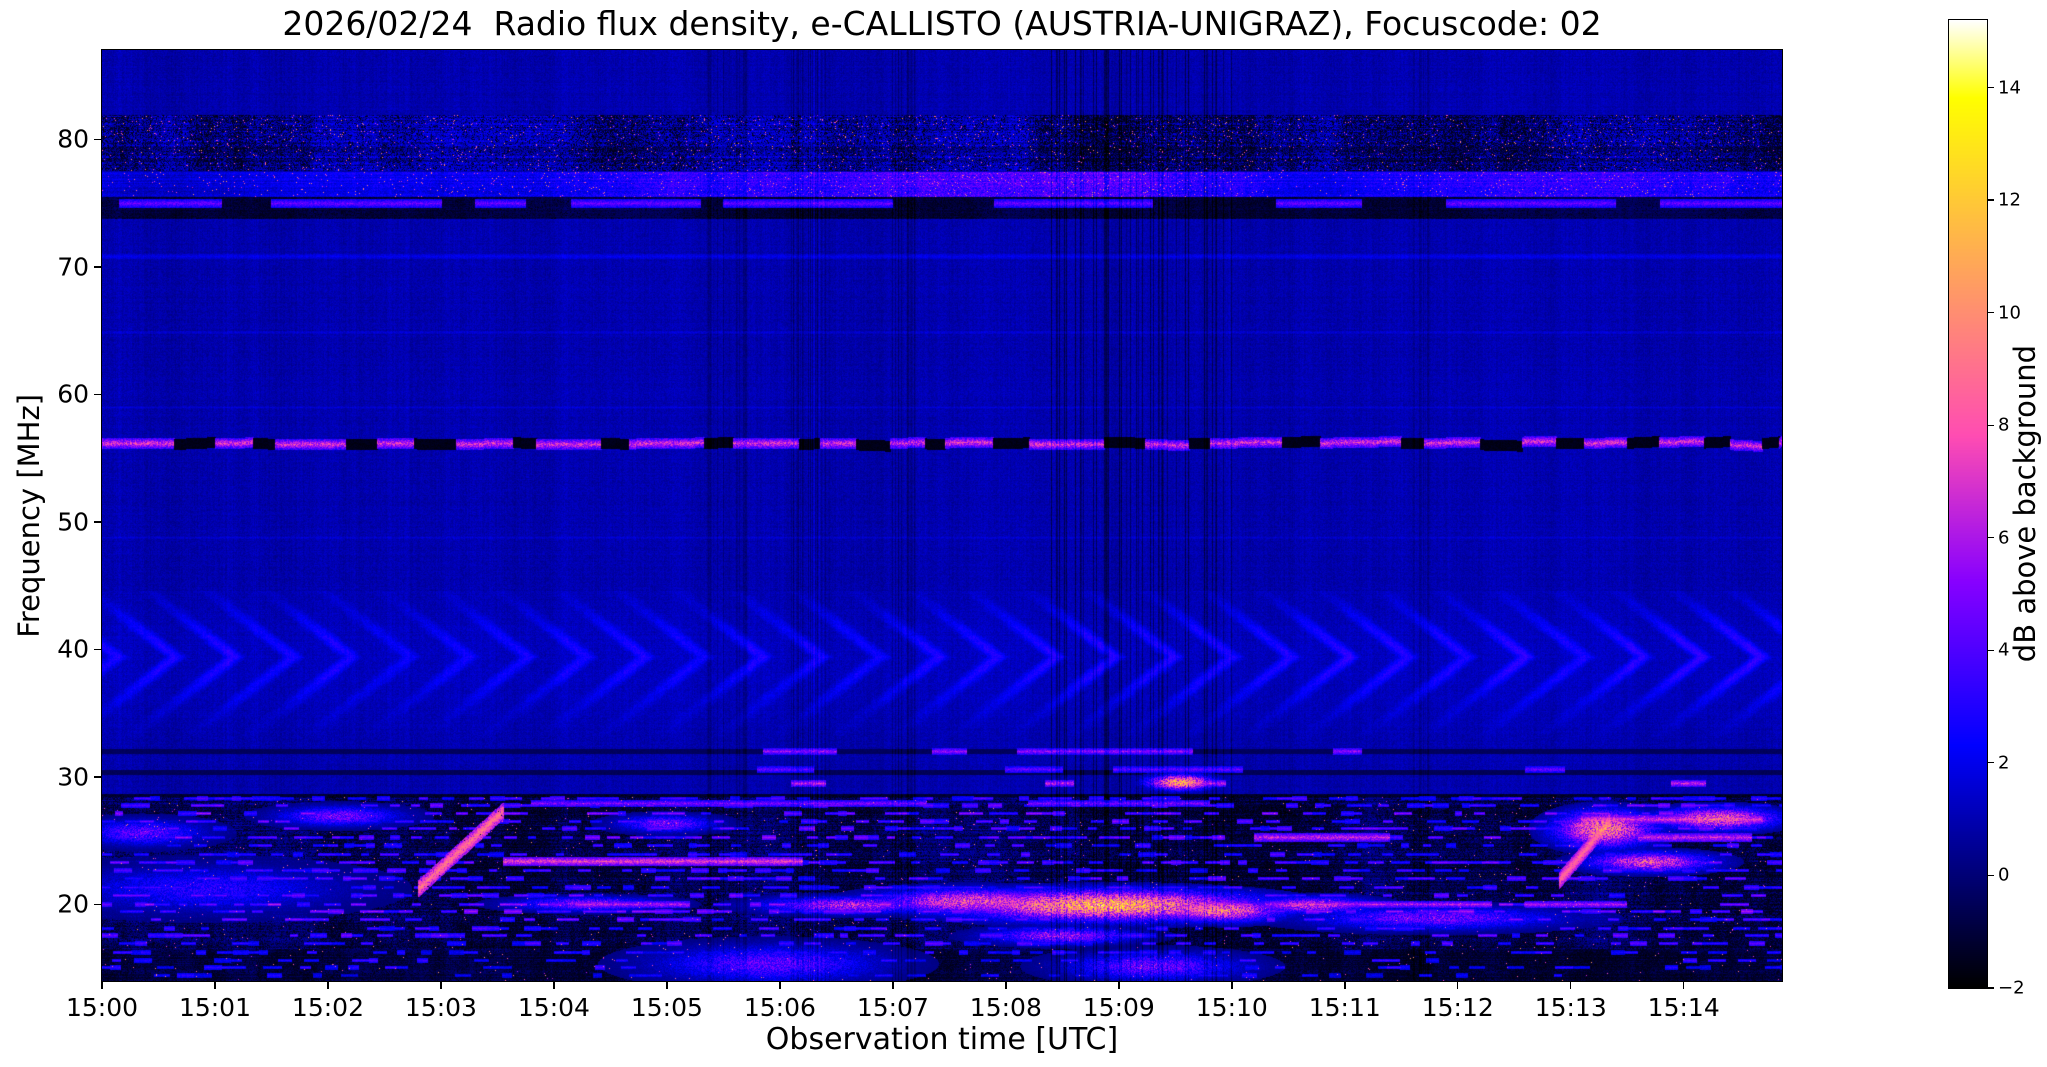 This screenshot has width=2047, height=1067. I want to click on x-tick-label: 15:07, so click(892, 1007).